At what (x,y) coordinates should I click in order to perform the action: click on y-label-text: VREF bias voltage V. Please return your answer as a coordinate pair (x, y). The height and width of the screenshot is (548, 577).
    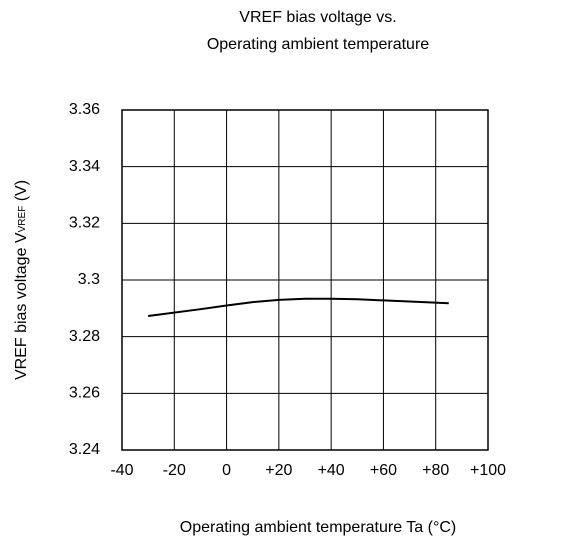
    Looking at the image, I should click on (21, 306).